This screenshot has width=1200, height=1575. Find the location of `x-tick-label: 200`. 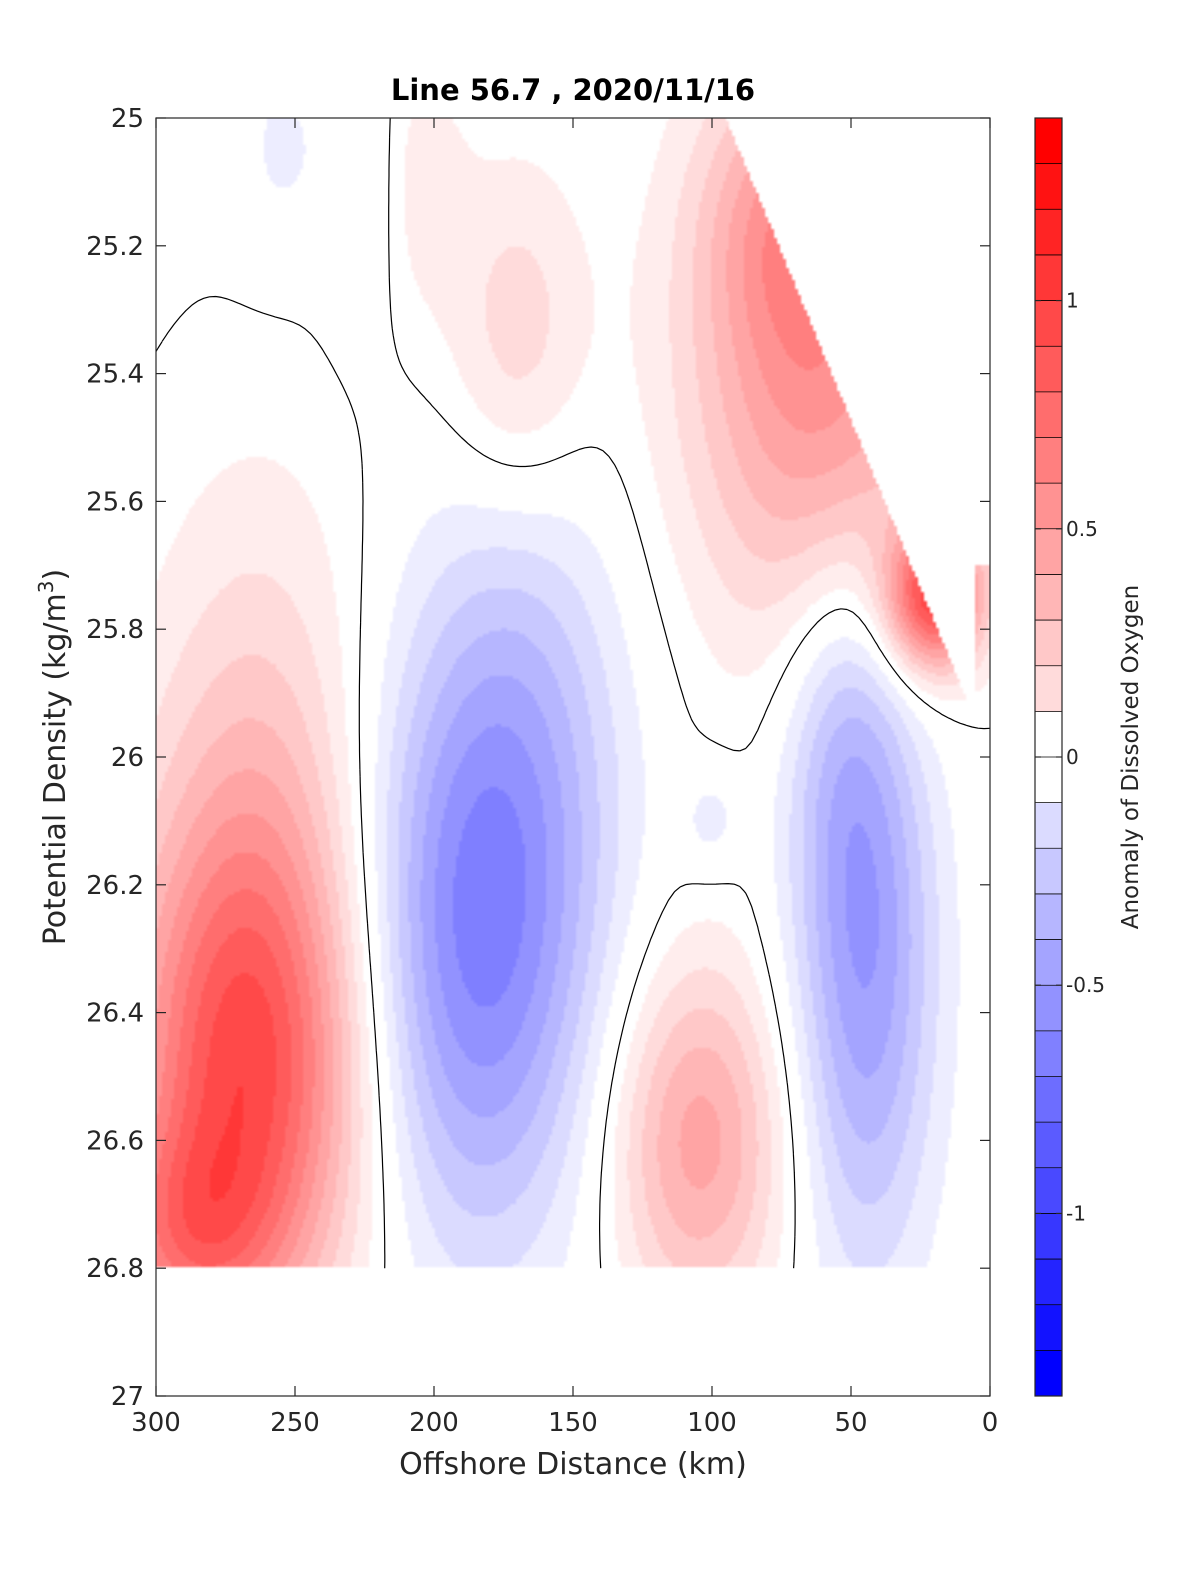

x-tick-label: 200 is located at coordinates (434, 1423).